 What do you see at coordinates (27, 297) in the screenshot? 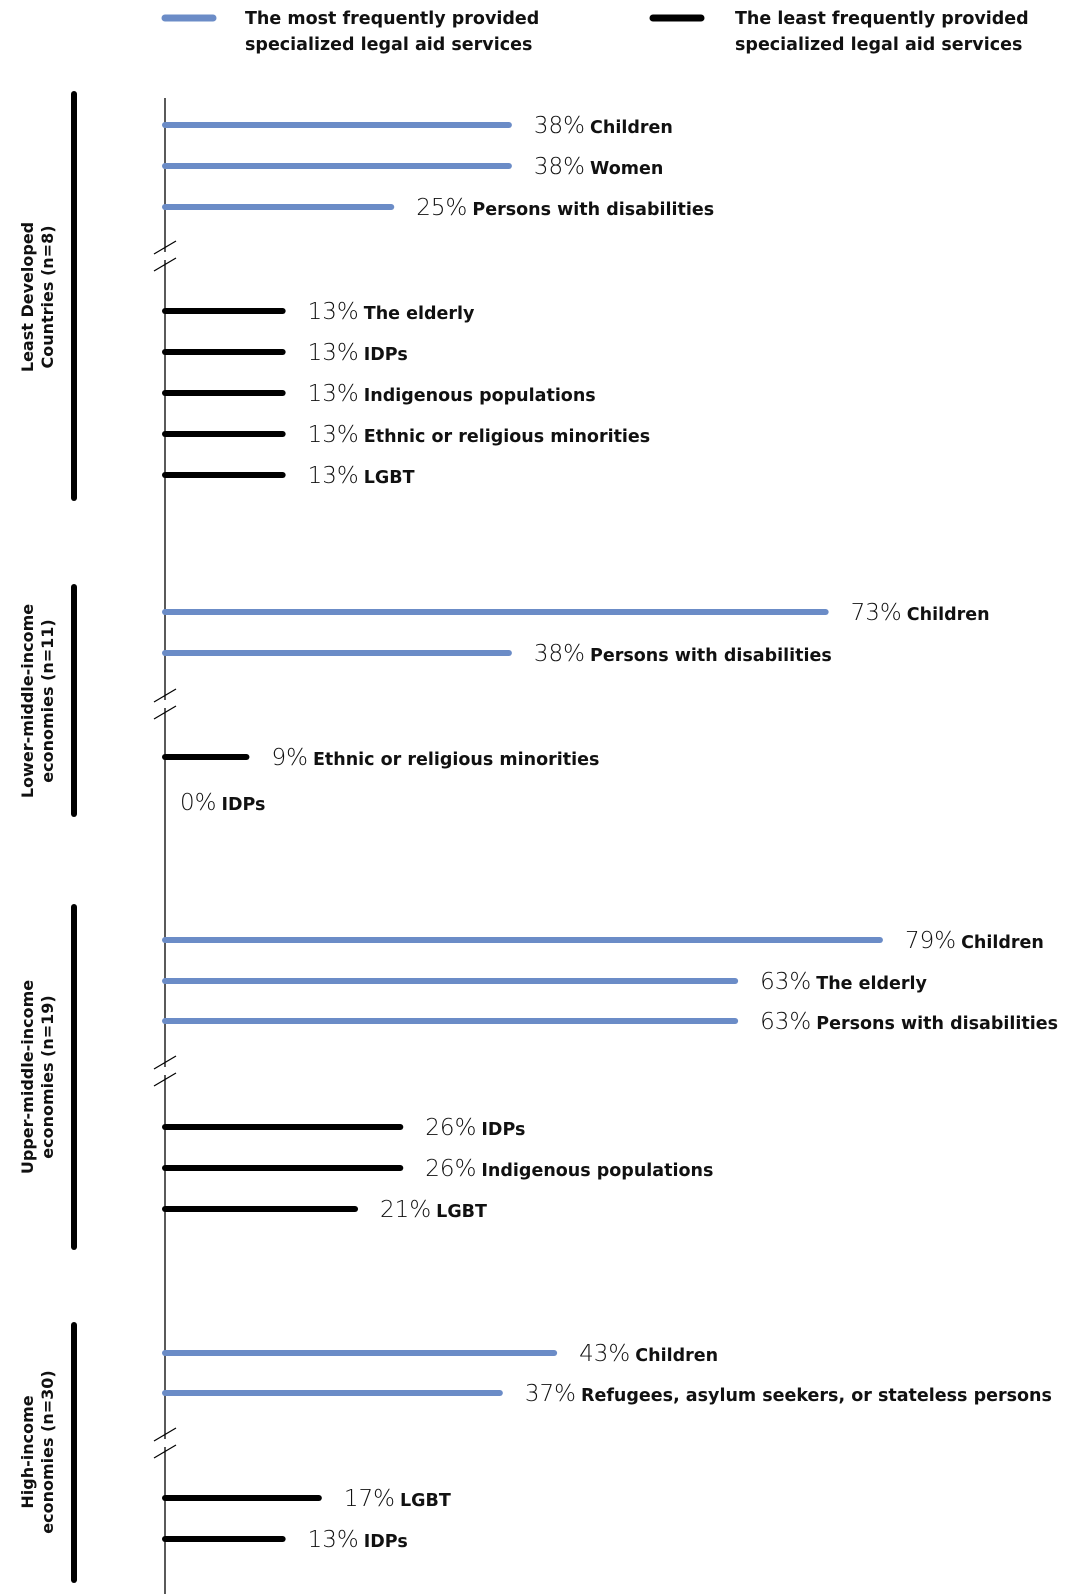
I see `group-title-line: Least Developed` at bounding box center [27, 297].